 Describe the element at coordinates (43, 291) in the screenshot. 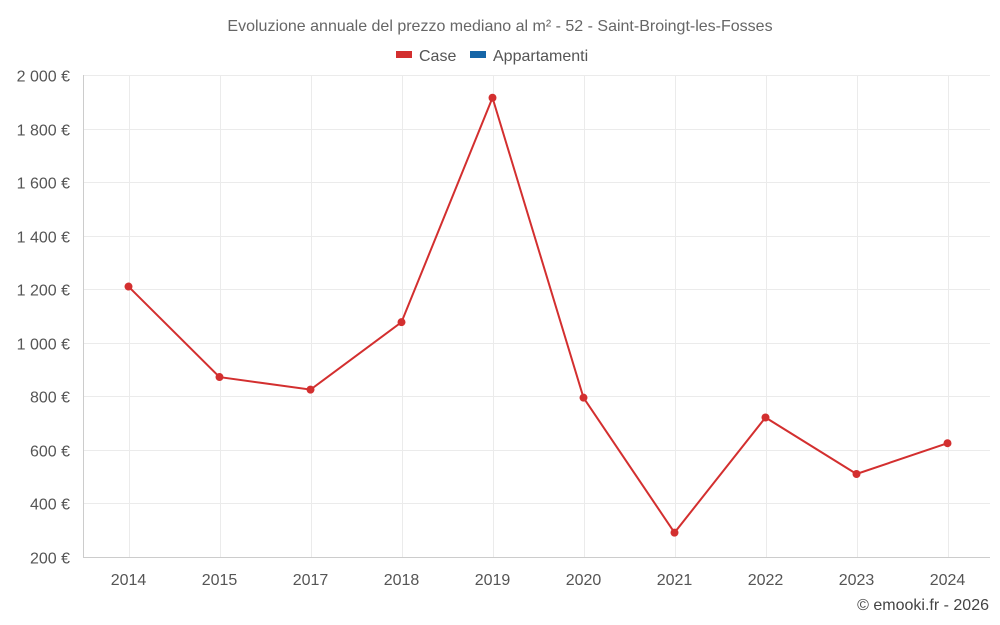

I see `y-tick-label: 1 200 €` at that location.